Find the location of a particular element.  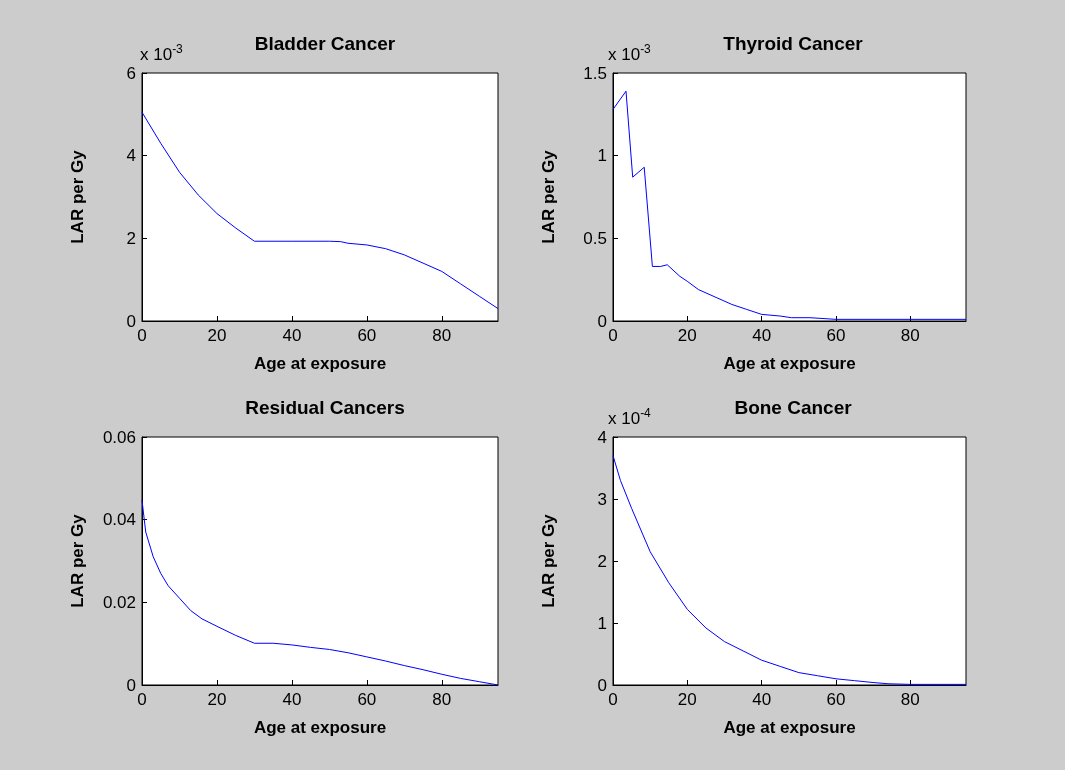

line-series is located at coordinates (320, 210).